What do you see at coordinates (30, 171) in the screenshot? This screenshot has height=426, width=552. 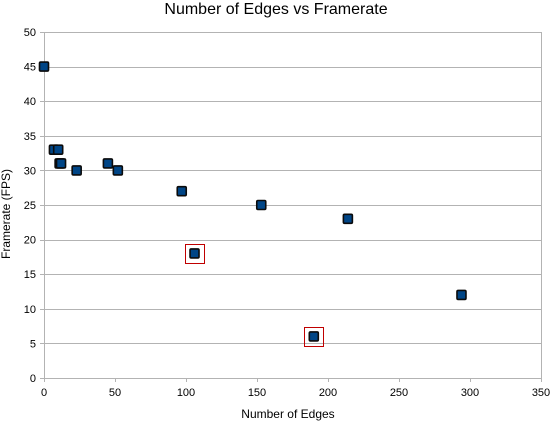 I see `y-tick-label: 30` at bounding box center [30, 171].